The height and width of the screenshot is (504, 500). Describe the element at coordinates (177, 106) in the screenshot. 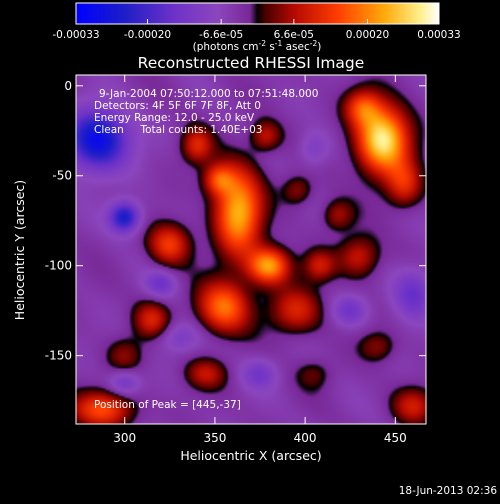

I see `annotation-detectors: Detectors: 4F 5F 6F 7F 8F, Att 0` at that location.